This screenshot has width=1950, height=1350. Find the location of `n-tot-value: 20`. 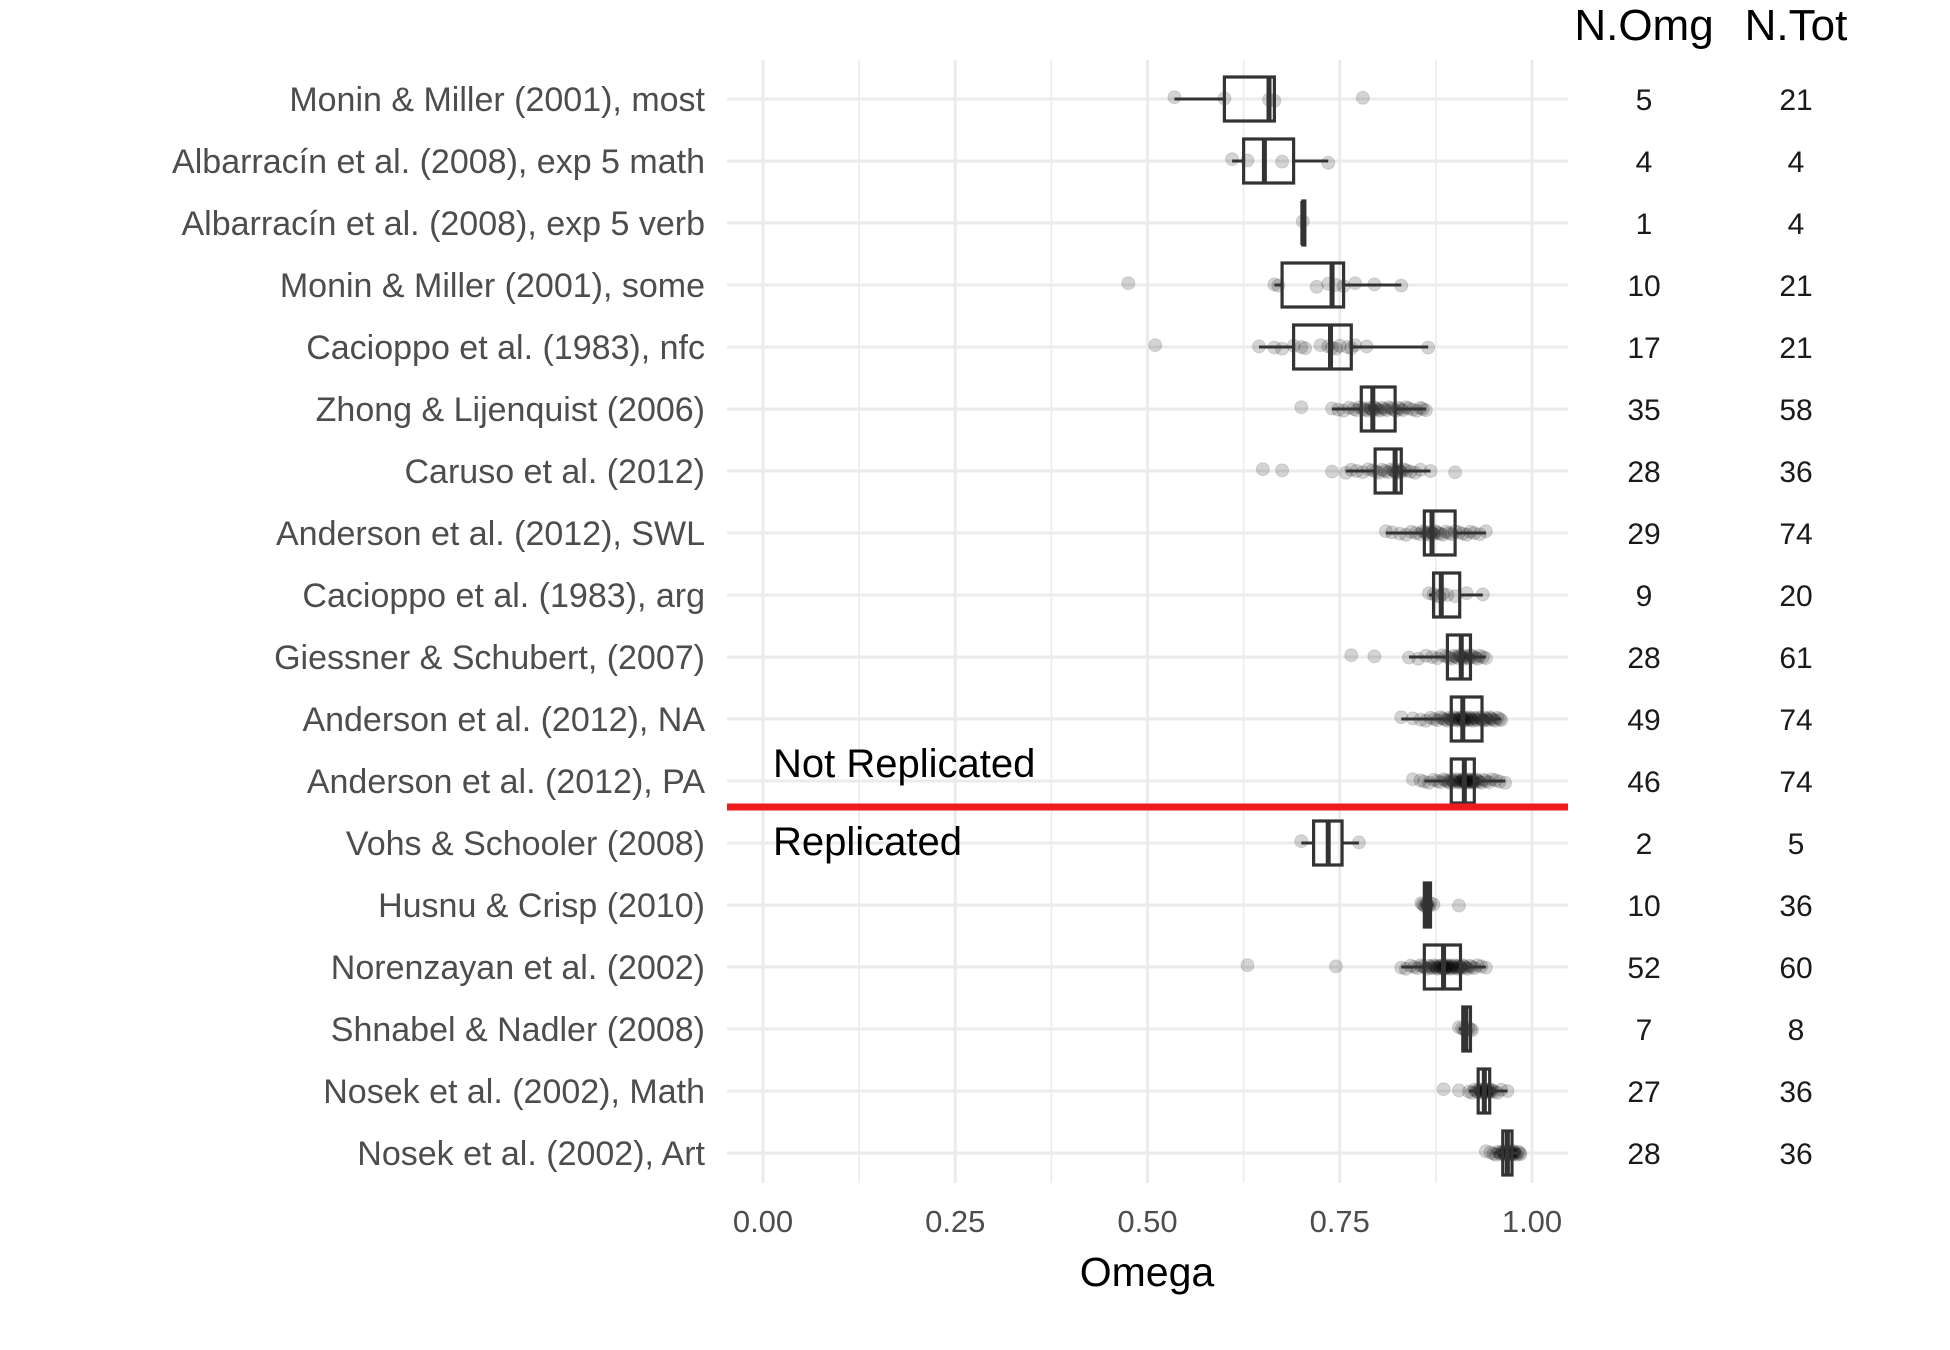

n-tot-value: 20 is located at coordinates (1795, 596).